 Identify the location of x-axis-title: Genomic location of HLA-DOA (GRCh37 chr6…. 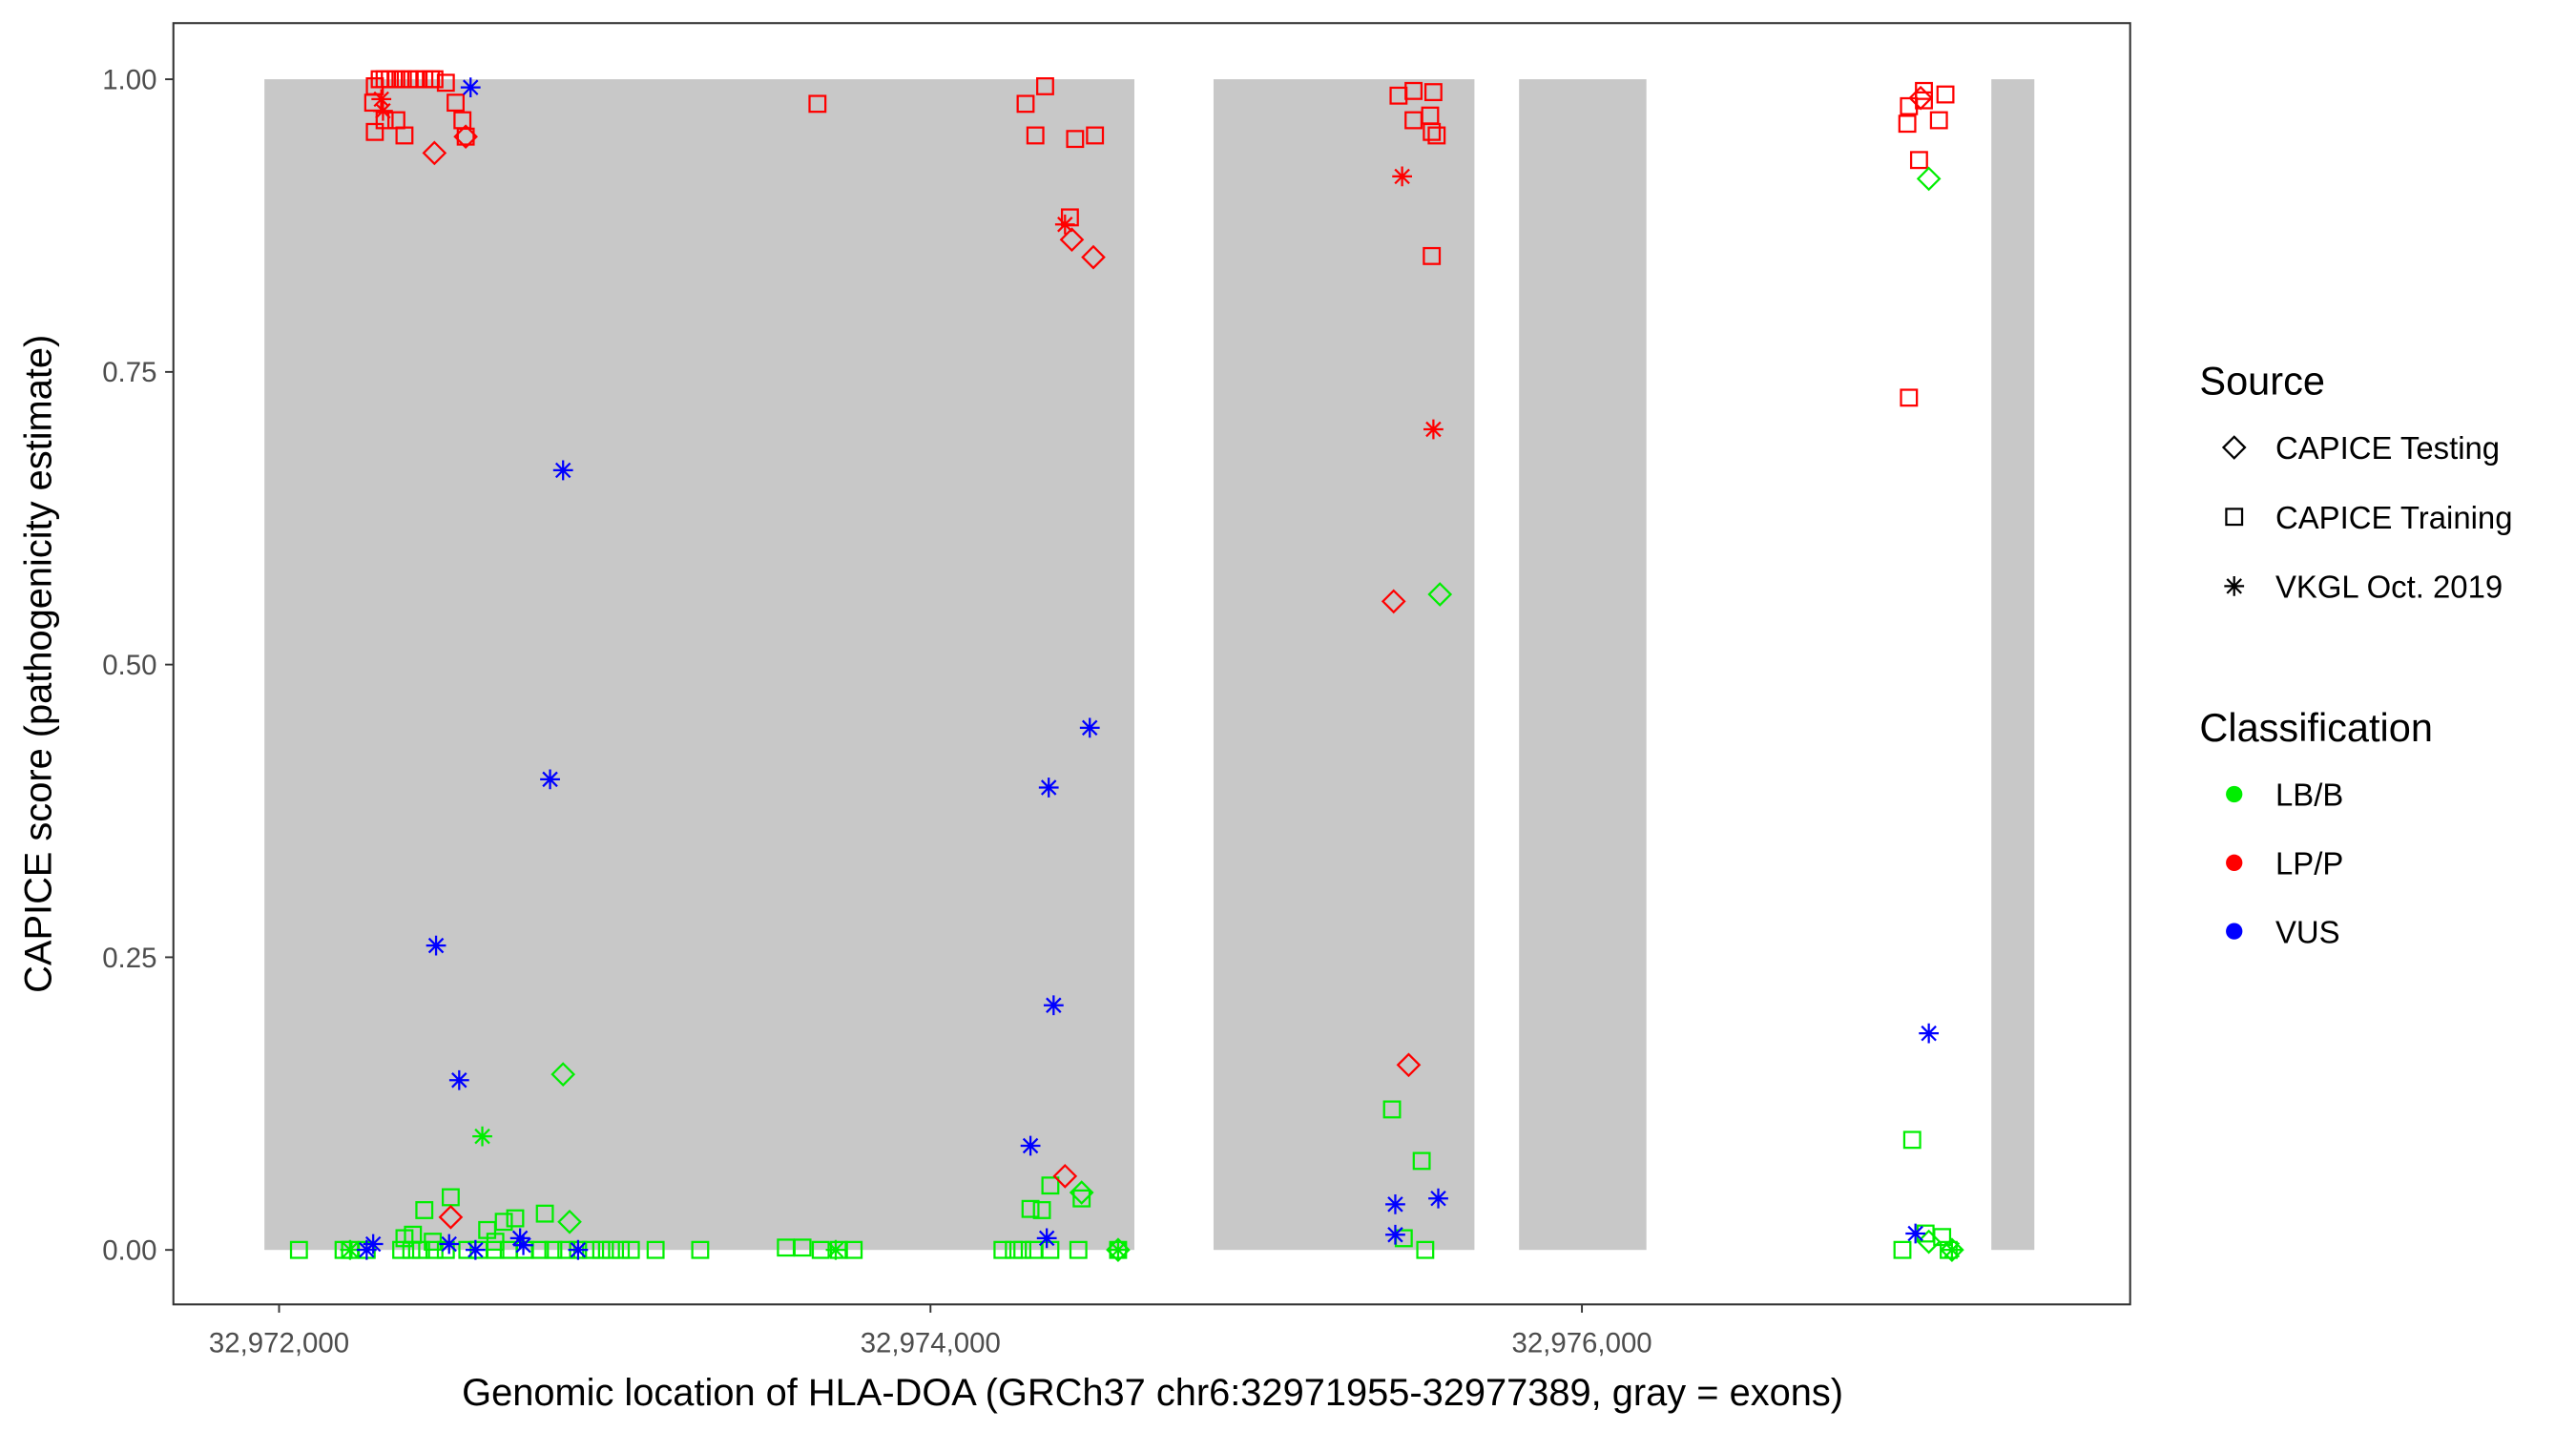
(1152, 1393).